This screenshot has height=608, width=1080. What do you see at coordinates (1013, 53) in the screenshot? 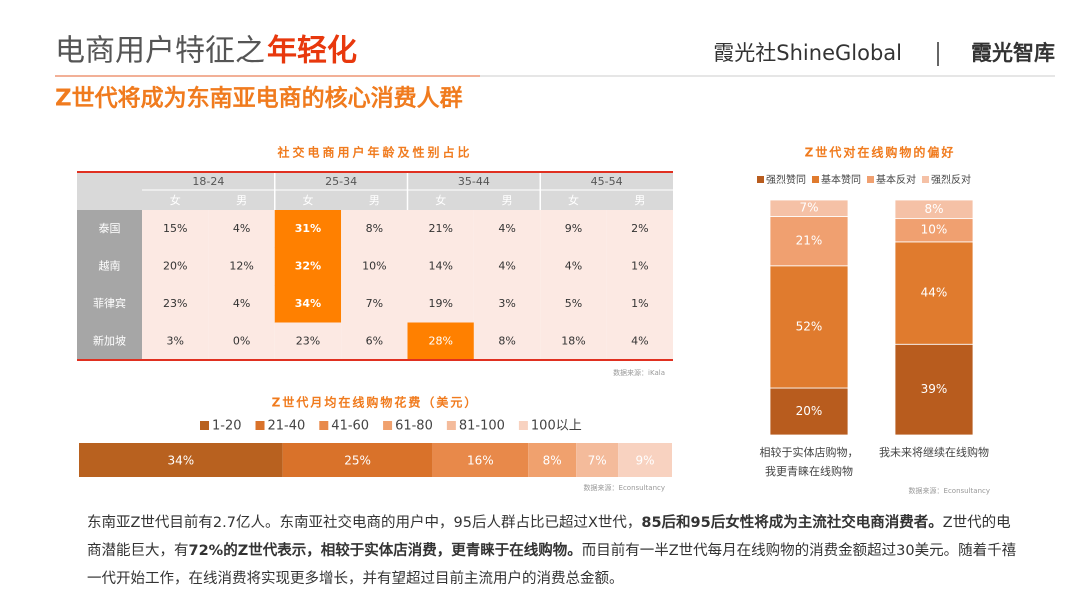
I see `brand-sub: 霞光智库` at bounding box center [1013, 53].